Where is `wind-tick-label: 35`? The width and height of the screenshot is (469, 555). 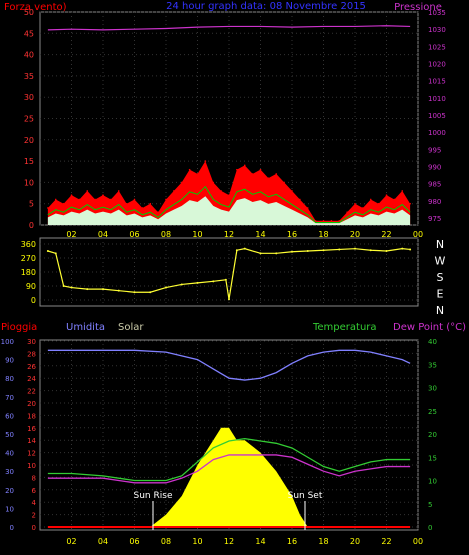
wind-tick-label: 35 is located at coordinates (29, 76).